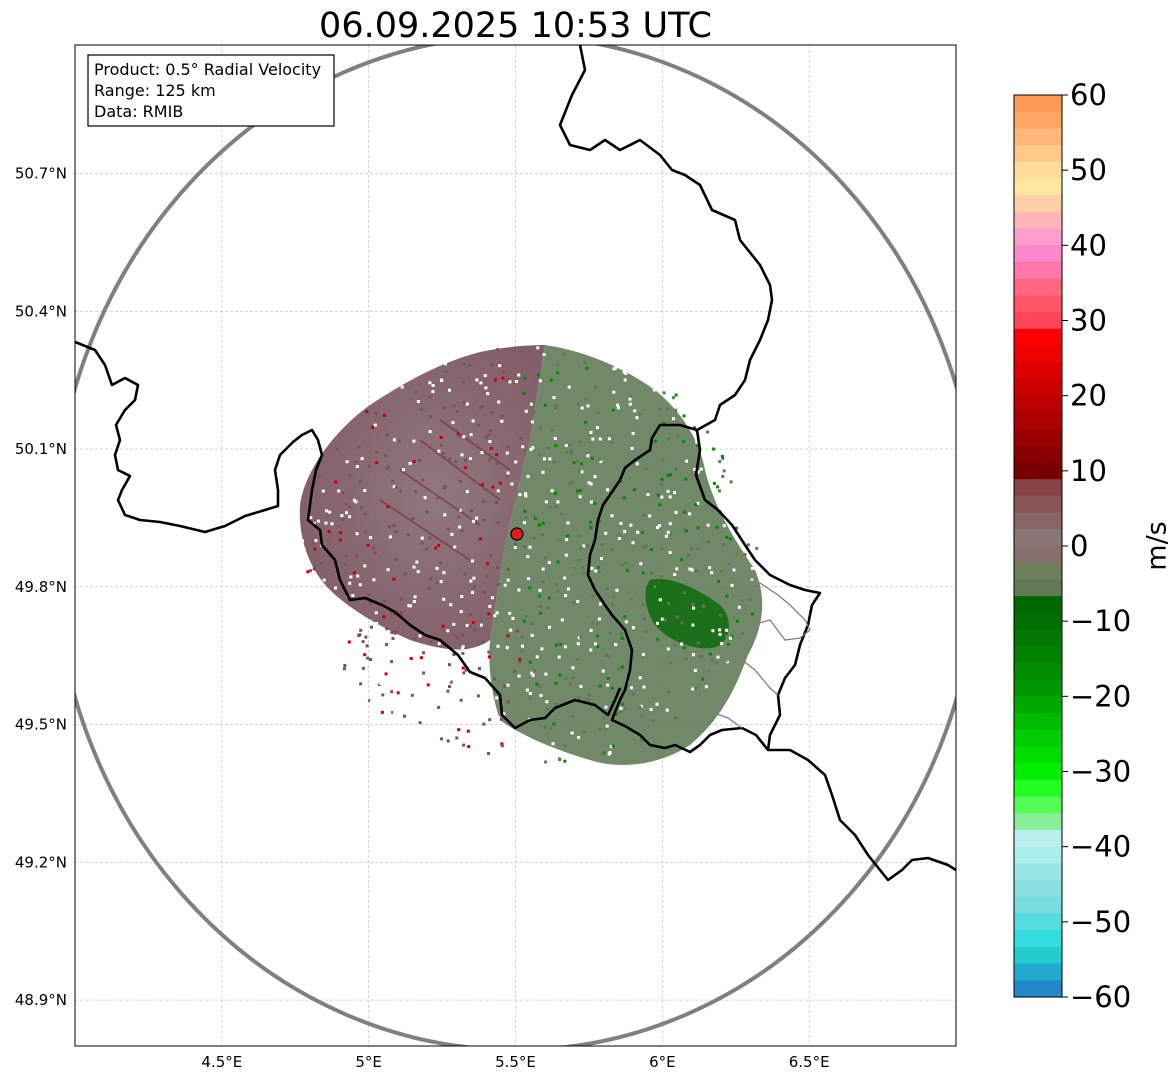 The height and width of the screenshot is (1081, 1171). What do you see at coordinates (1096, 546) in the screenshot?
I see `colorbar-ticks: 60 50 40 30 20 10 0 −10 −20 −30 −40 −50 −60` at bounding box center [1096, 546].